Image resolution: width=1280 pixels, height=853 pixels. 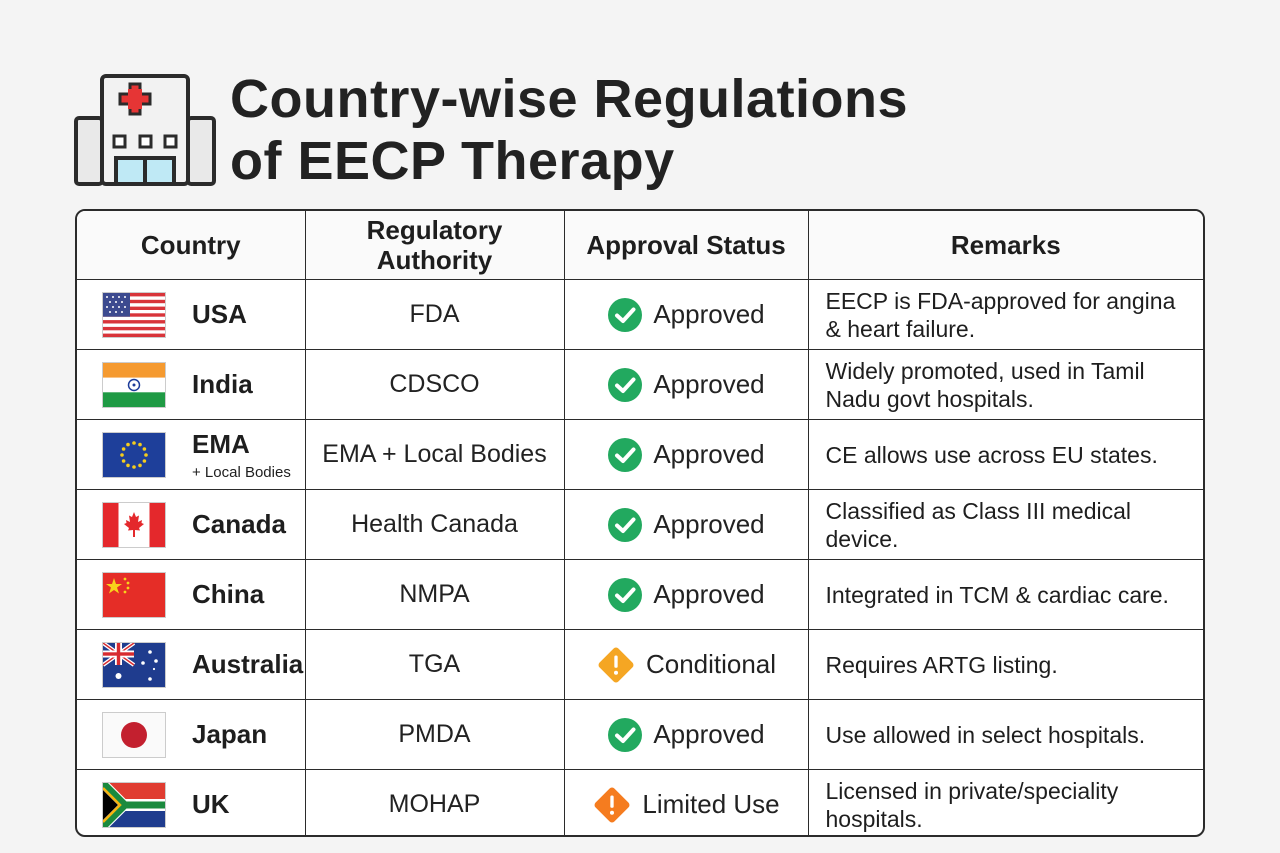 I want to click on country-cell: EMA + Local Bodies, so click(x=191, y=454).